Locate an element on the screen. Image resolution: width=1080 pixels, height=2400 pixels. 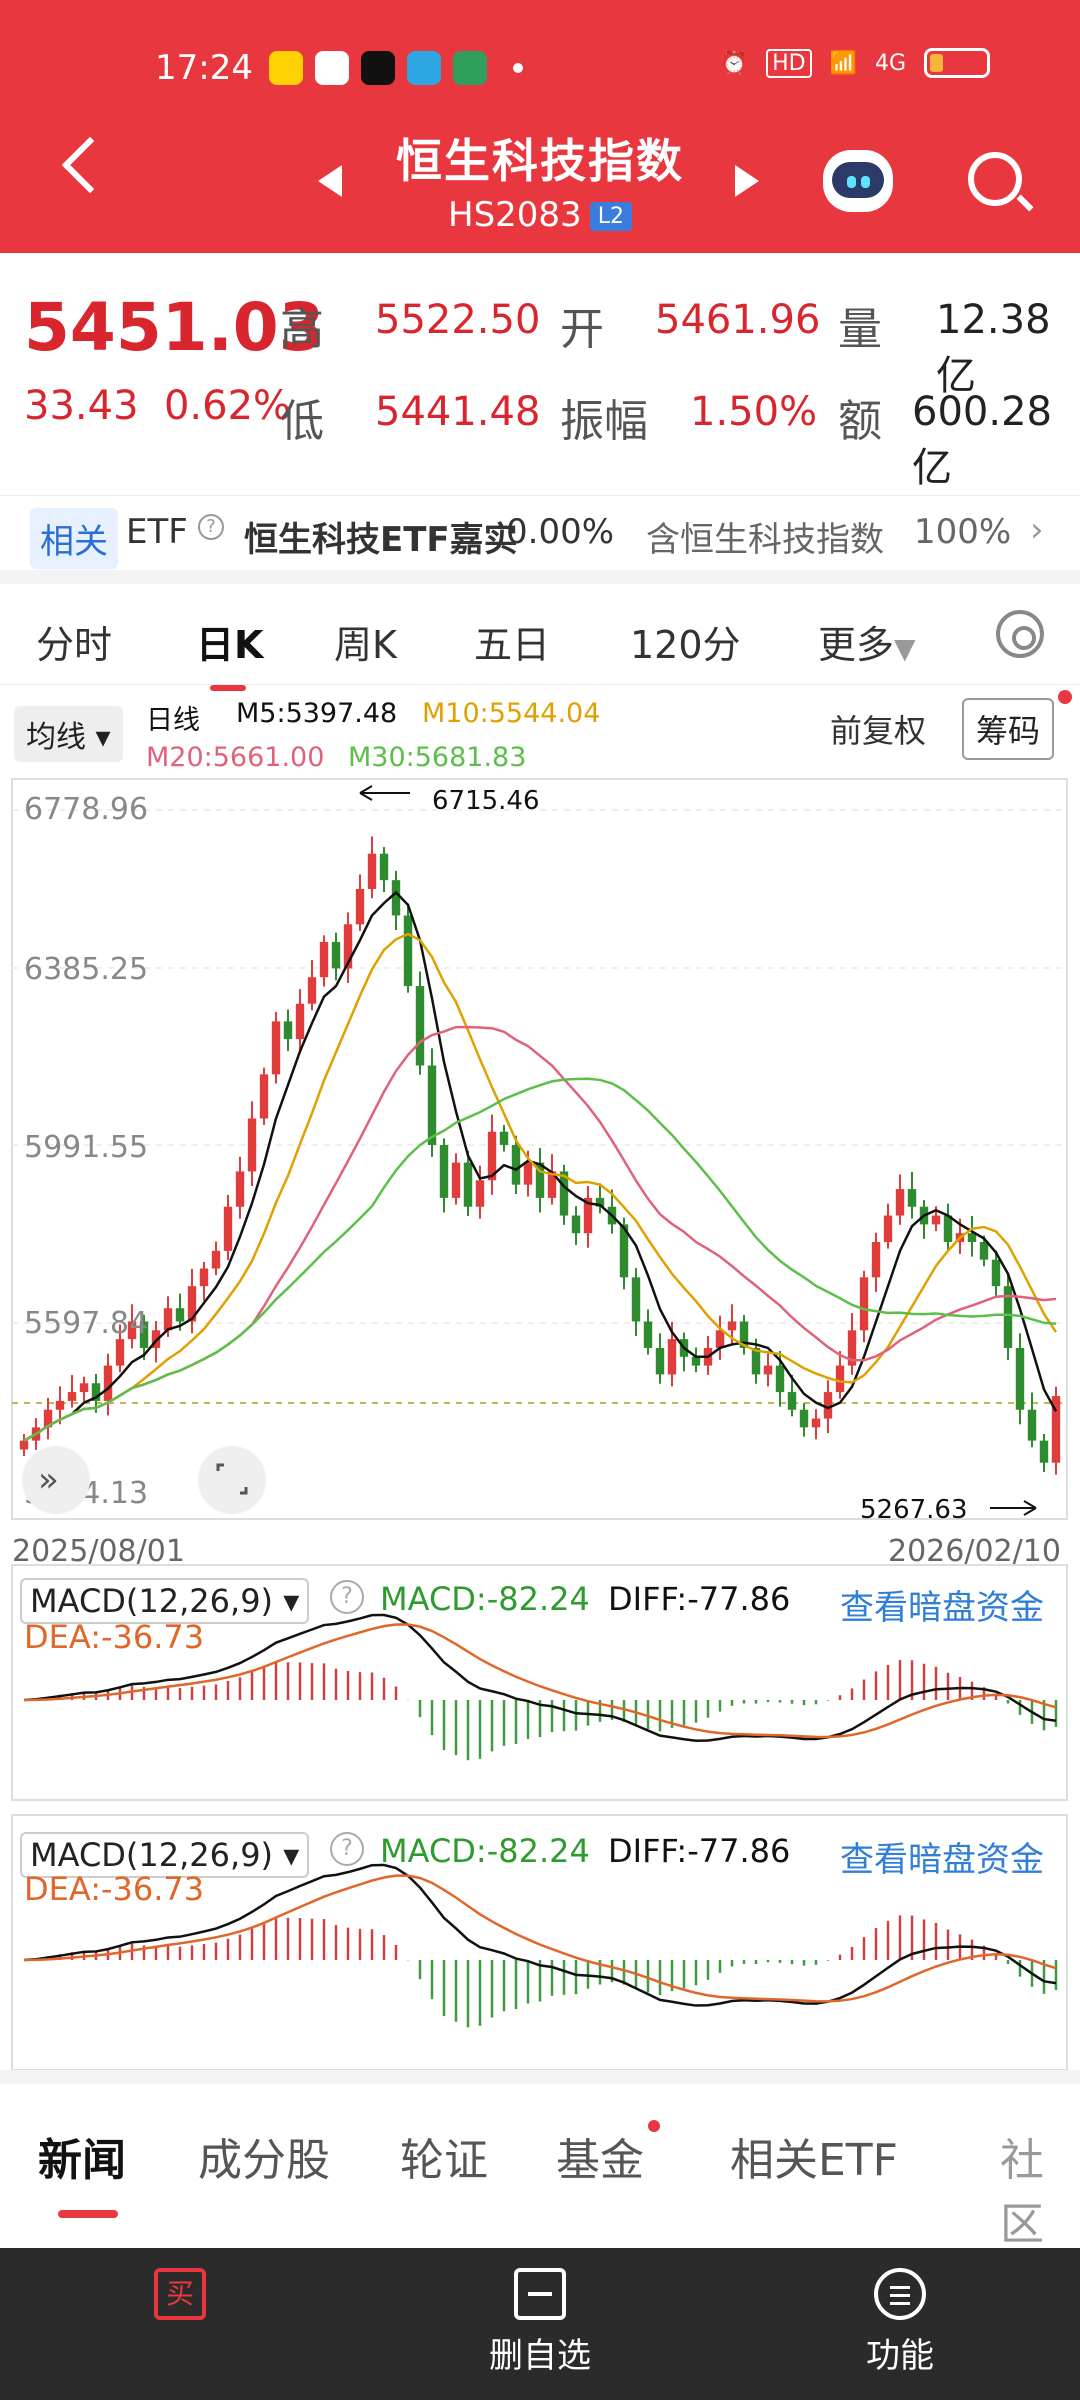
macd-label-1: MACD(12,26,9) is located at coordinates (152, 1601).